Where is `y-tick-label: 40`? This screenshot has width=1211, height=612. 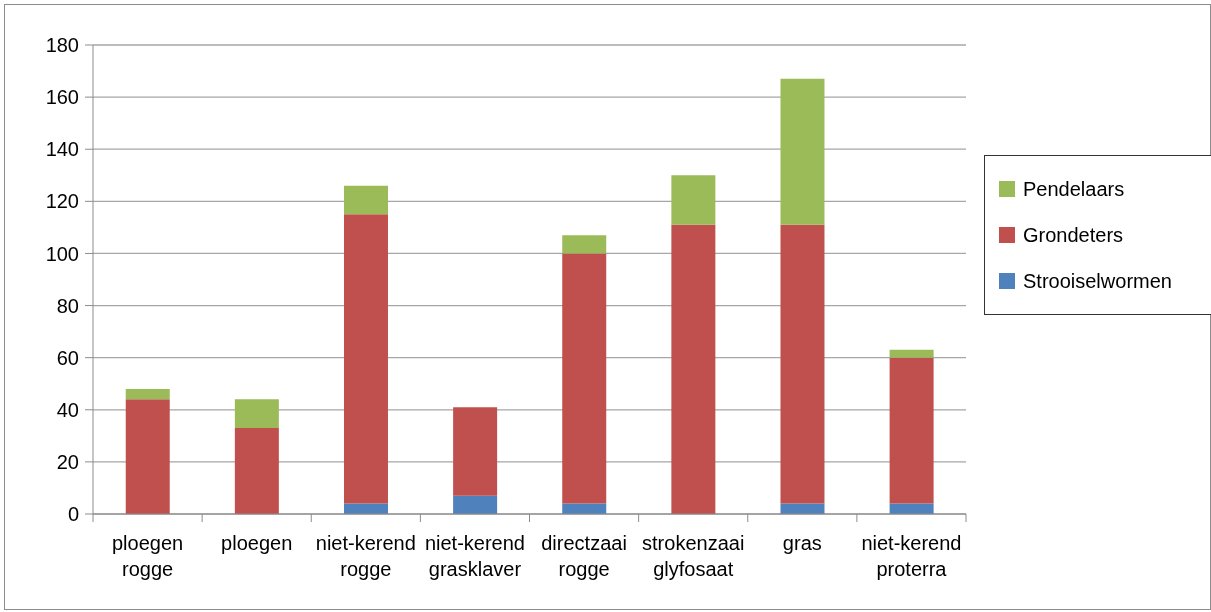
y-tick-label: 40 is located at coordinates (67, 409).